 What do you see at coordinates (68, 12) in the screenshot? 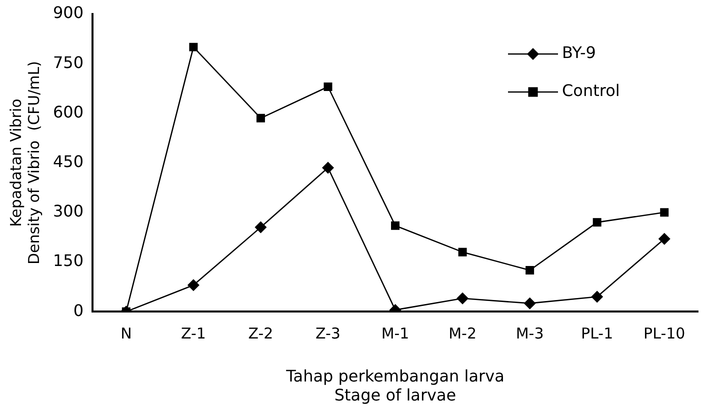
I see `y-tick-label: 900` at bounding box center [68, 12].